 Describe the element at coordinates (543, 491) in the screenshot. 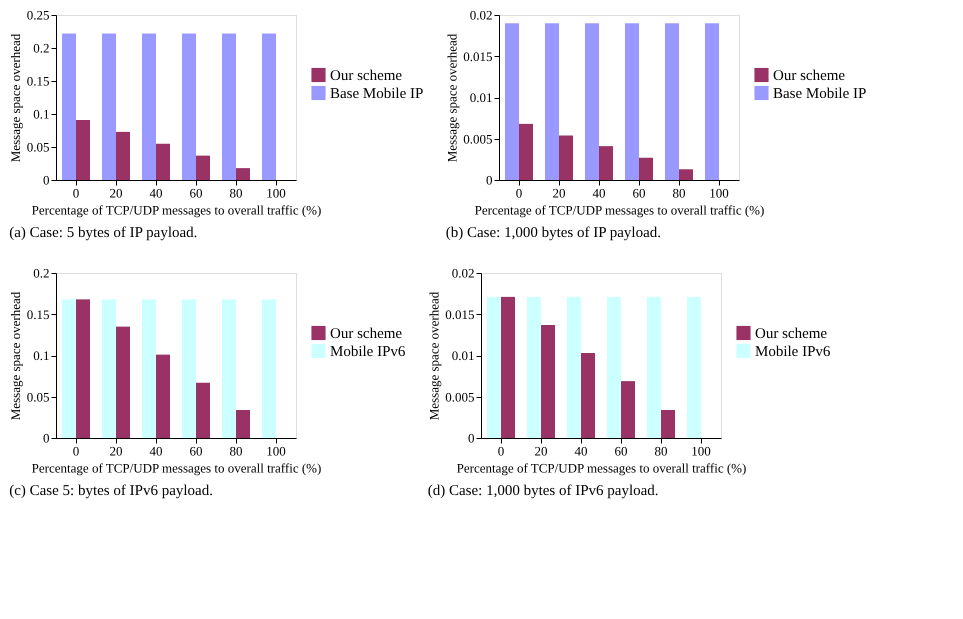

I see `text: (d) Case: 1,000 bytes of IPv6 payload.` at that location.